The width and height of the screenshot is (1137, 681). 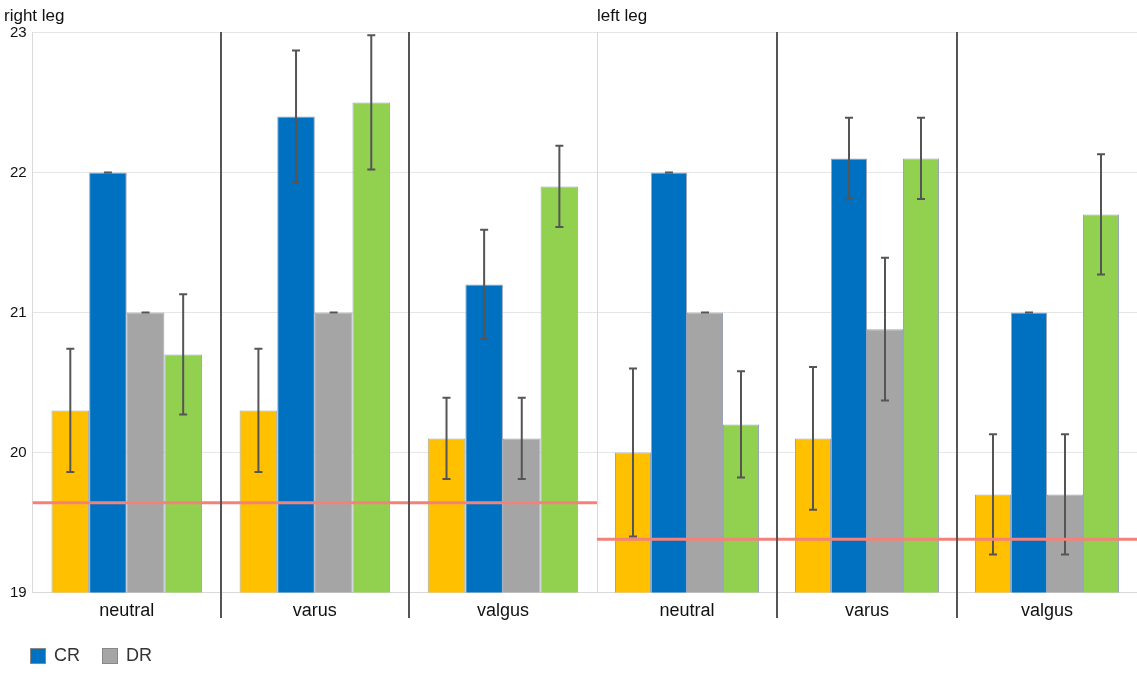 I want to click on y-tick-label: 21, so click(x=18, y=311).